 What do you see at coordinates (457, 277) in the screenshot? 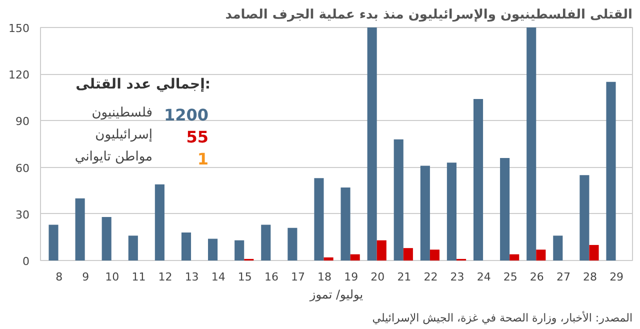
I see `x-tick-label: 23` at bounding box center [457, 277].